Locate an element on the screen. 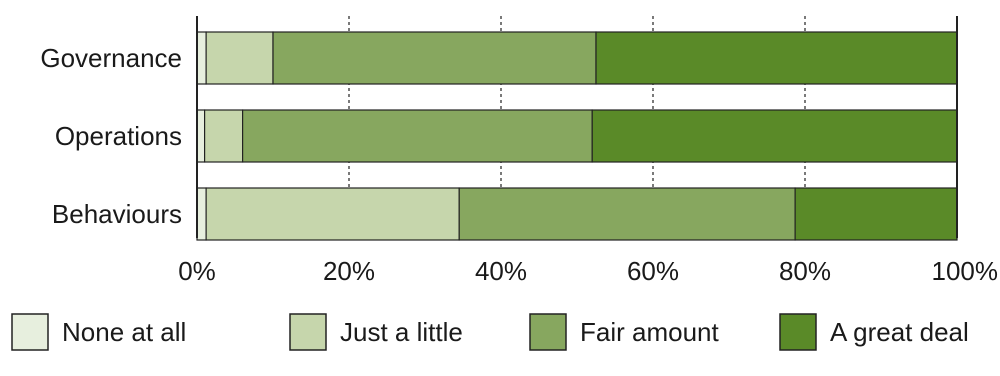 This screenshot has height=376, width=1000. legend-item-a-great-deal: A great deal is located at coordinates (874, 332).